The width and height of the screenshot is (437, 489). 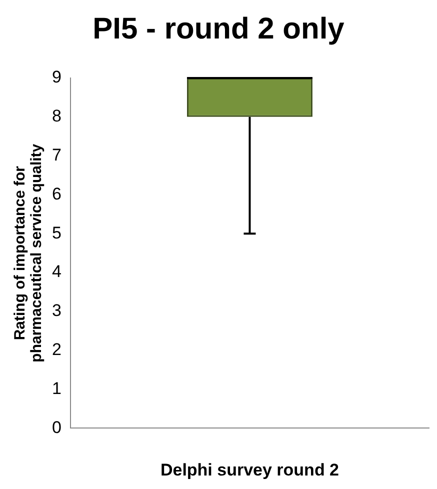 What do you see at coordinates (28, 252) in the screenshot?
I see `y-axis-title: Rating of importance for pharmaceutical service quality` at bounding box center [28, 252].